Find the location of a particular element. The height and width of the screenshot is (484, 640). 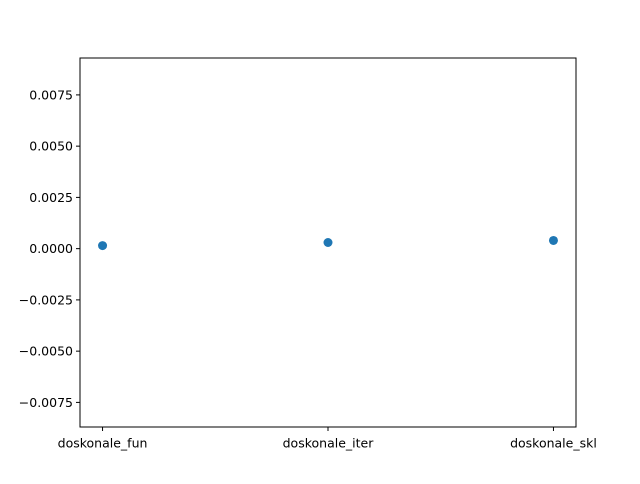

y-tick-label: 0.0000 is located at coordinates (51, 248).